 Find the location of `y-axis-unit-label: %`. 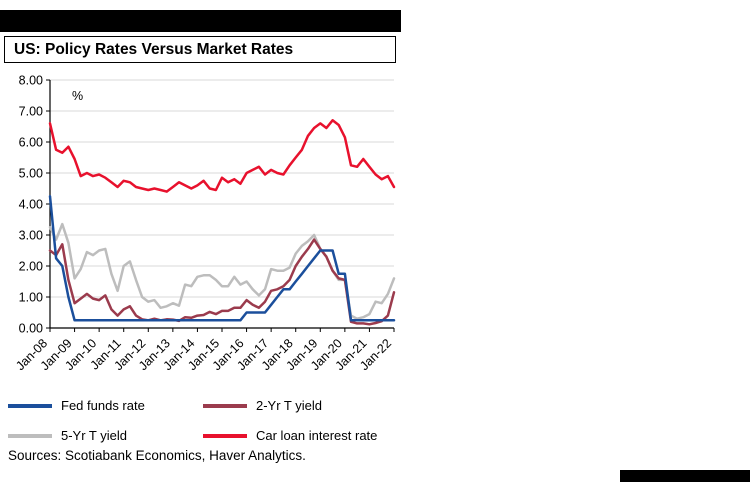

y-axis-unit-label: % is located at coordinates (77, 96).